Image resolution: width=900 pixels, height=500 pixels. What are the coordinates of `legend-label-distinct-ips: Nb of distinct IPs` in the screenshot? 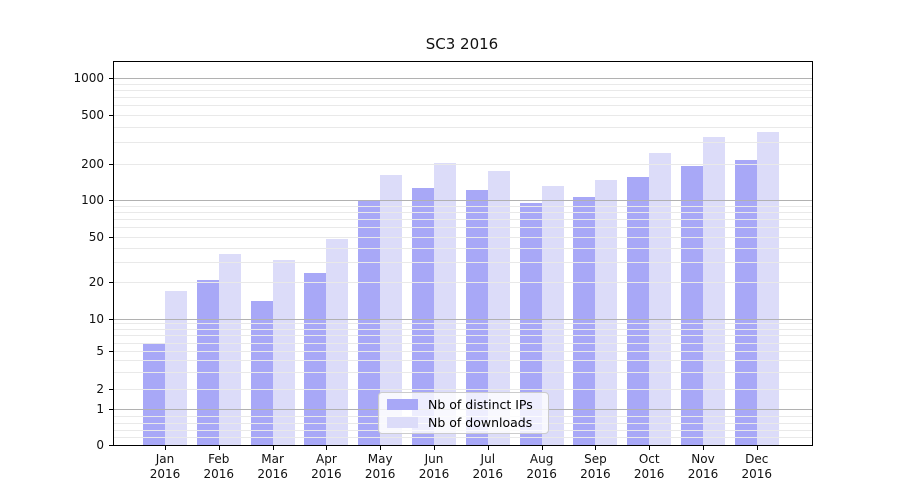 It's located at (480, 404).